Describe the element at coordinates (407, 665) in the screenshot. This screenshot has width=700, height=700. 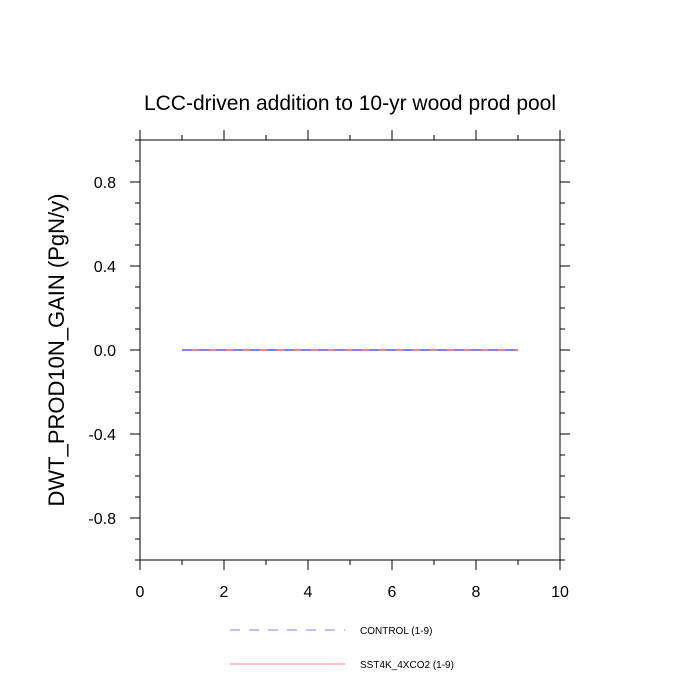
I see `legend-label: SST4K_4XCO2 (1-9)` at that location.